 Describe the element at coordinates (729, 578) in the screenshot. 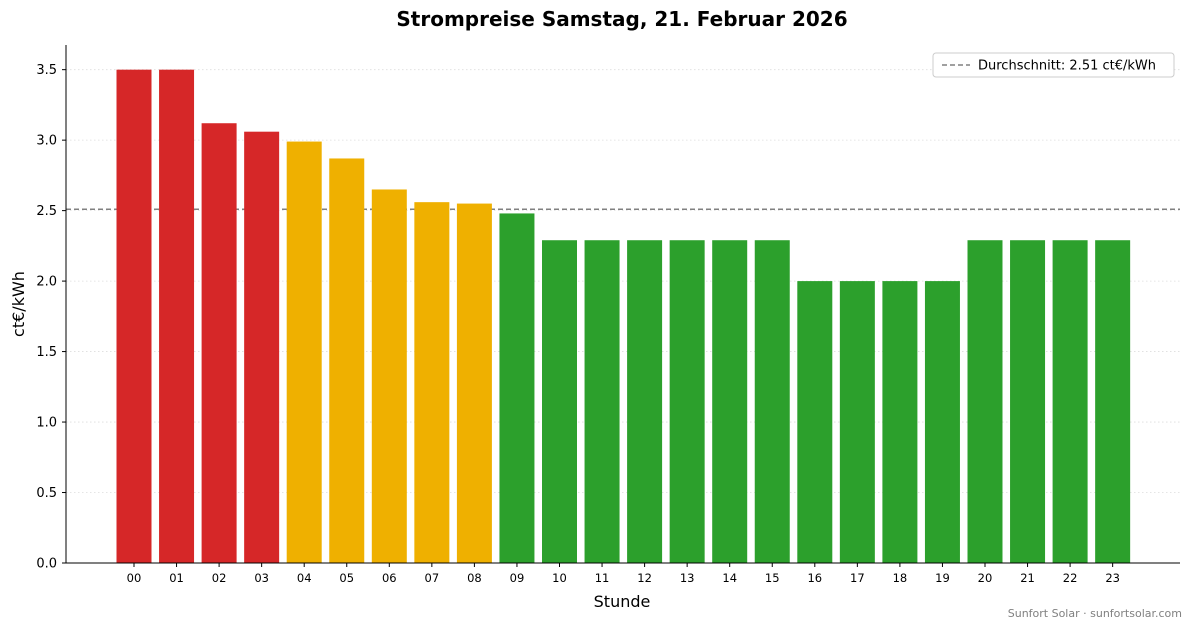

I see `x-tick-label: 14` at that location.